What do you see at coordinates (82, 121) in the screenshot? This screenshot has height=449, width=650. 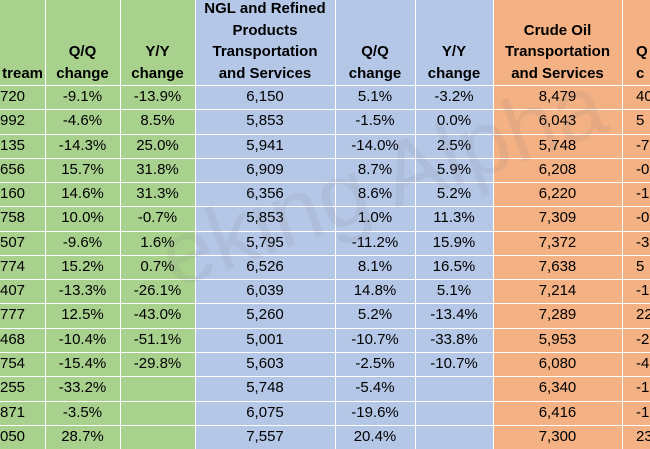 I see `table-cell: -4.6%` at bounding box center [82, 121].